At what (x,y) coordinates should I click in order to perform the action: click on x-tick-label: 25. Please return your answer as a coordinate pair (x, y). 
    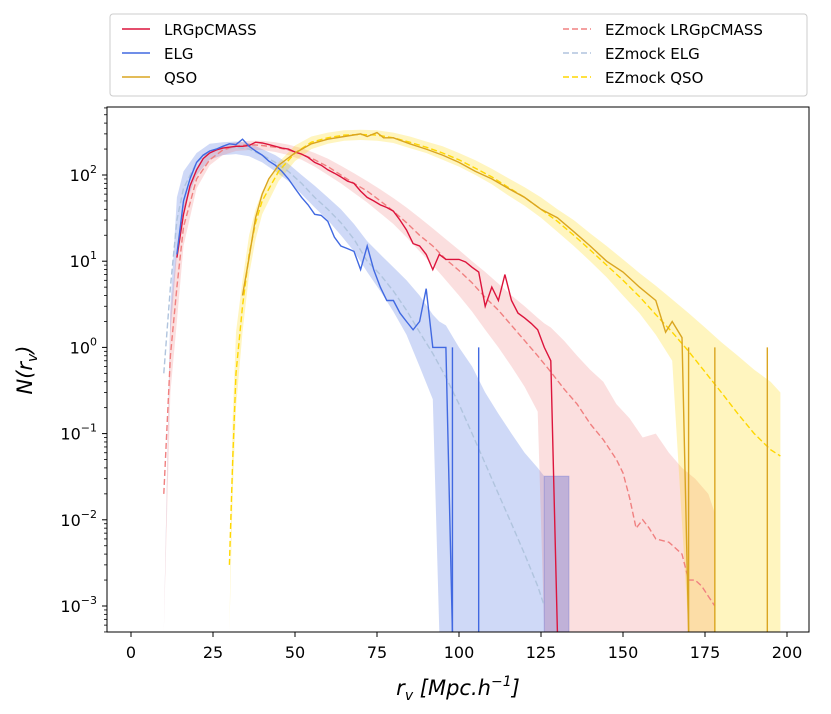
    Looking at the image, I should click on (213, 652).